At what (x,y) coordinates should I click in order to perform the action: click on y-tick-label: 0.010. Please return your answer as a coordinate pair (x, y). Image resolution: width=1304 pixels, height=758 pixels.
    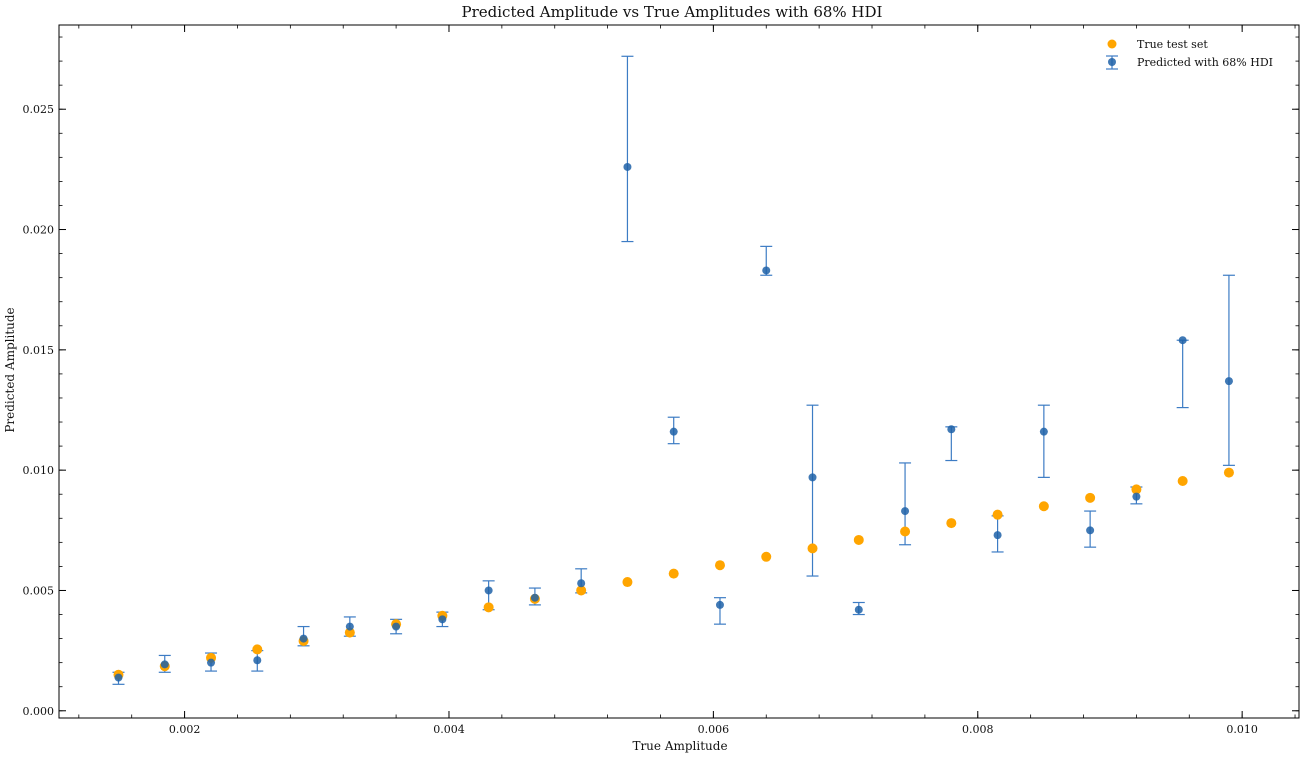
    Looking at the image, I should click on (39, 470).